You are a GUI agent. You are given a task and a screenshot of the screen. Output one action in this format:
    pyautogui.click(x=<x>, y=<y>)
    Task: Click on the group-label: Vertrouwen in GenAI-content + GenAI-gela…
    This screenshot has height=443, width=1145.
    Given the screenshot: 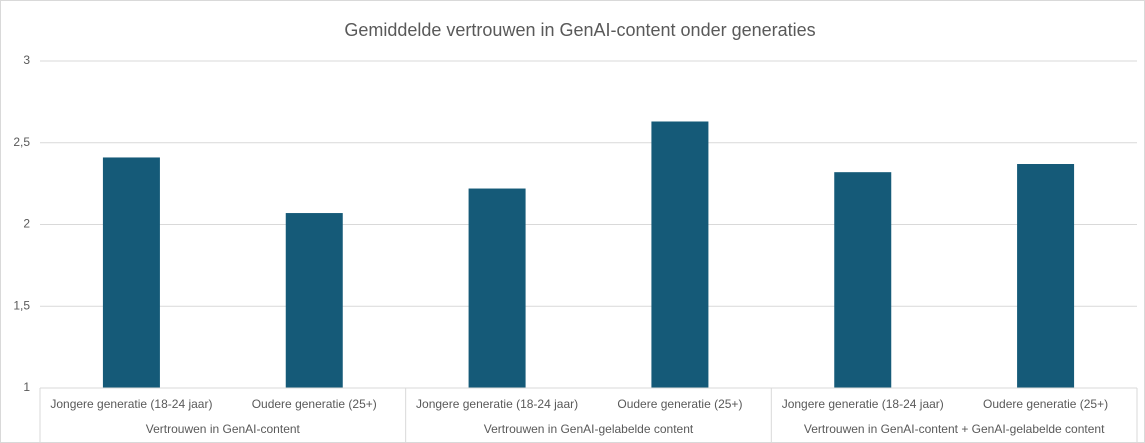 What is the action you would take?
    pyautogui.click(x=954, y=429)
    